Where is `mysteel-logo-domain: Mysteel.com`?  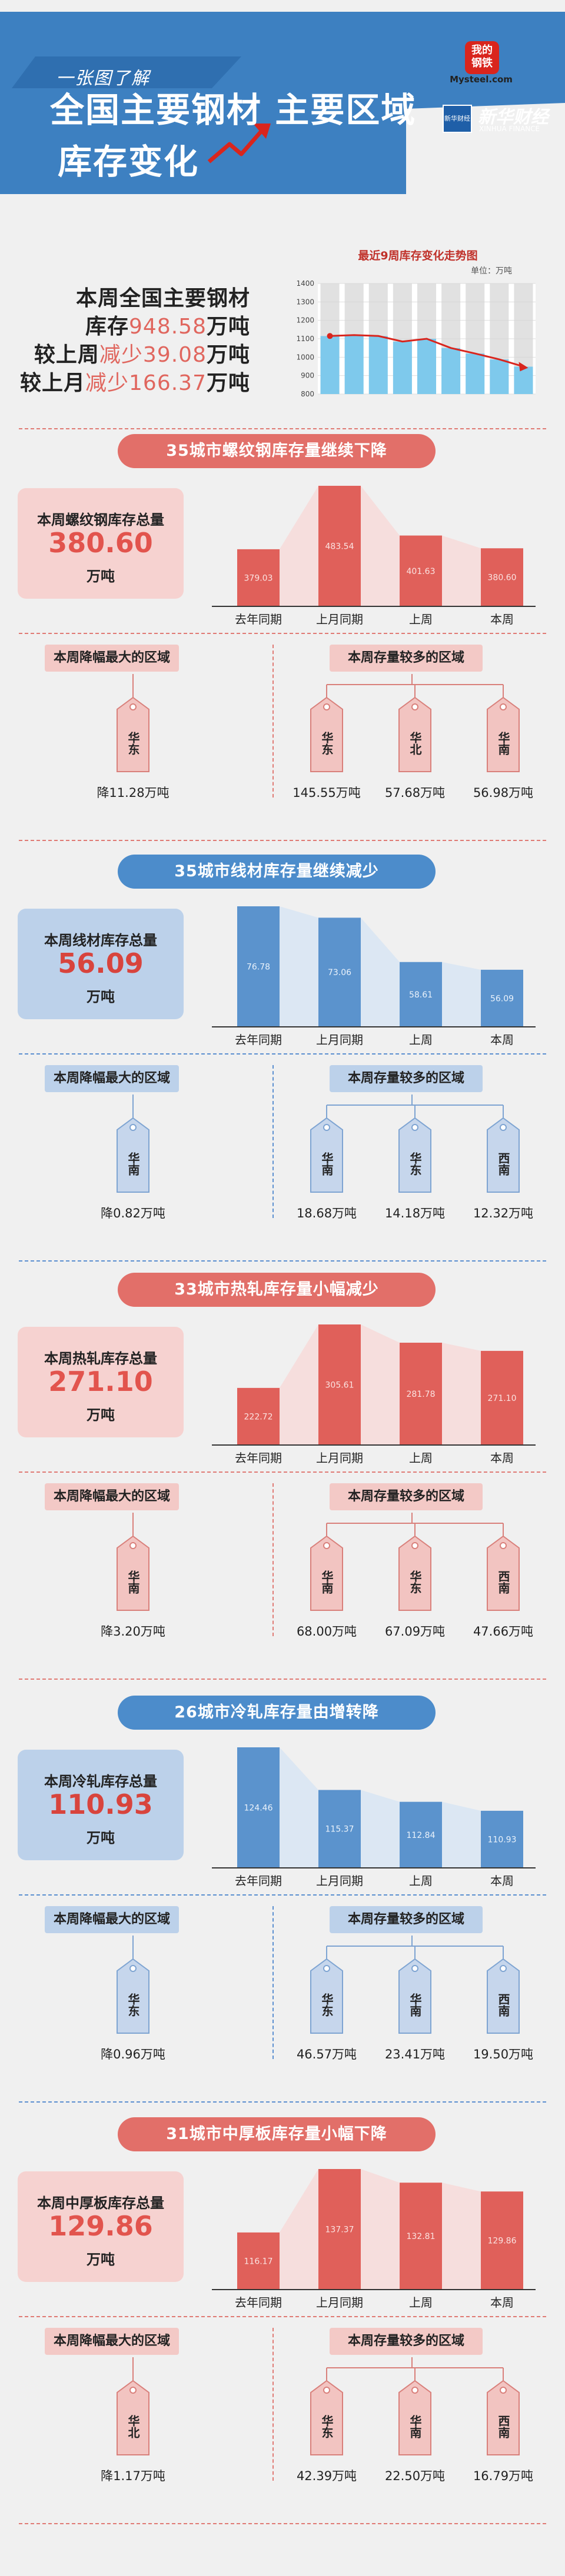
mysteel-logo-domain: Mysteel.com is located at coordinates (481, 79).